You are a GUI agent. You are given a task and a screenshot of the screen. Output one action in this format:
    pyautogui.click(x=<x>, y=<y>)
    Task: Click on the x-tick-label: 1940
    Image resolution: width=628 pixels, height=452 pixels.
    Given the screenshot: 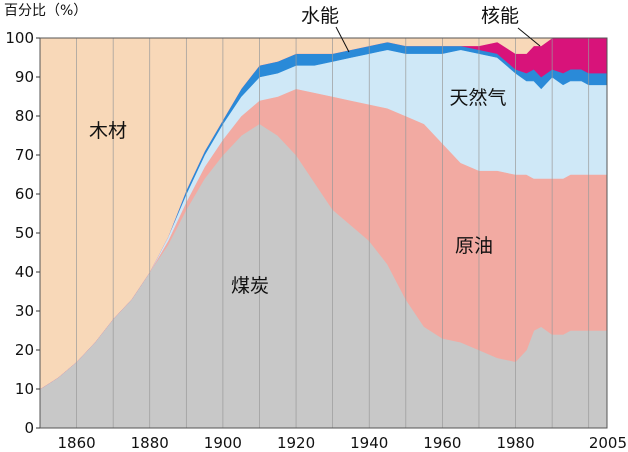 What is the action you would take?
    pyautogui.click(x=369, y=443)
    